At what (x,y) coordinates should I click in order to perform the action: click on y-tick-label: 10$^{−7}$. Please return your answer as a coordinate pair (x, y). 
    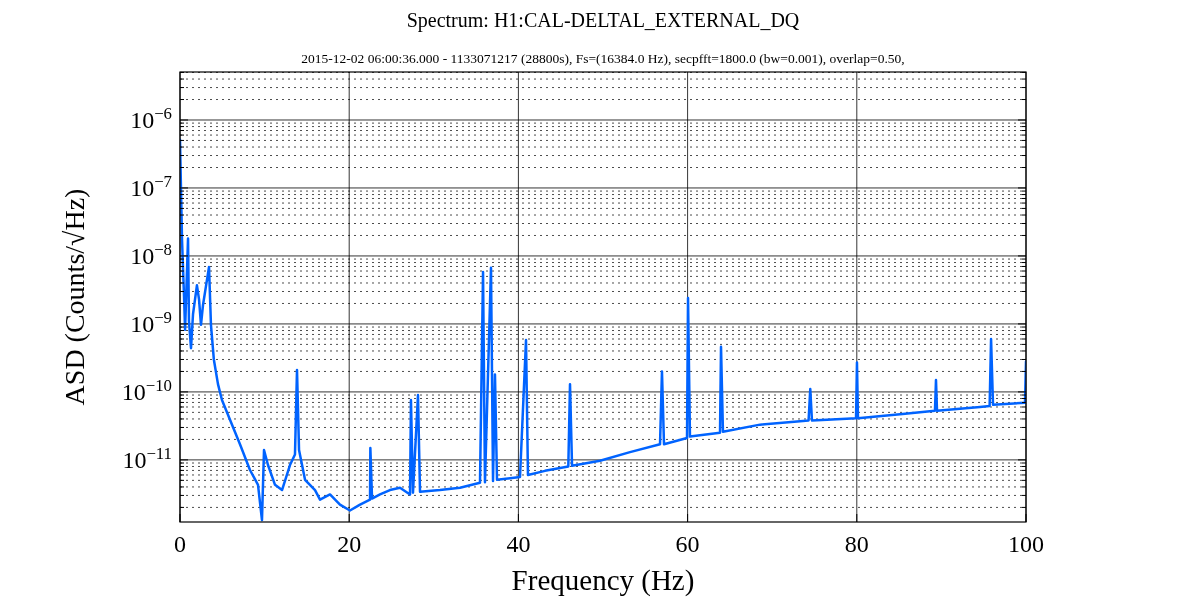
    Looking at the image, I should click on (151, 186).